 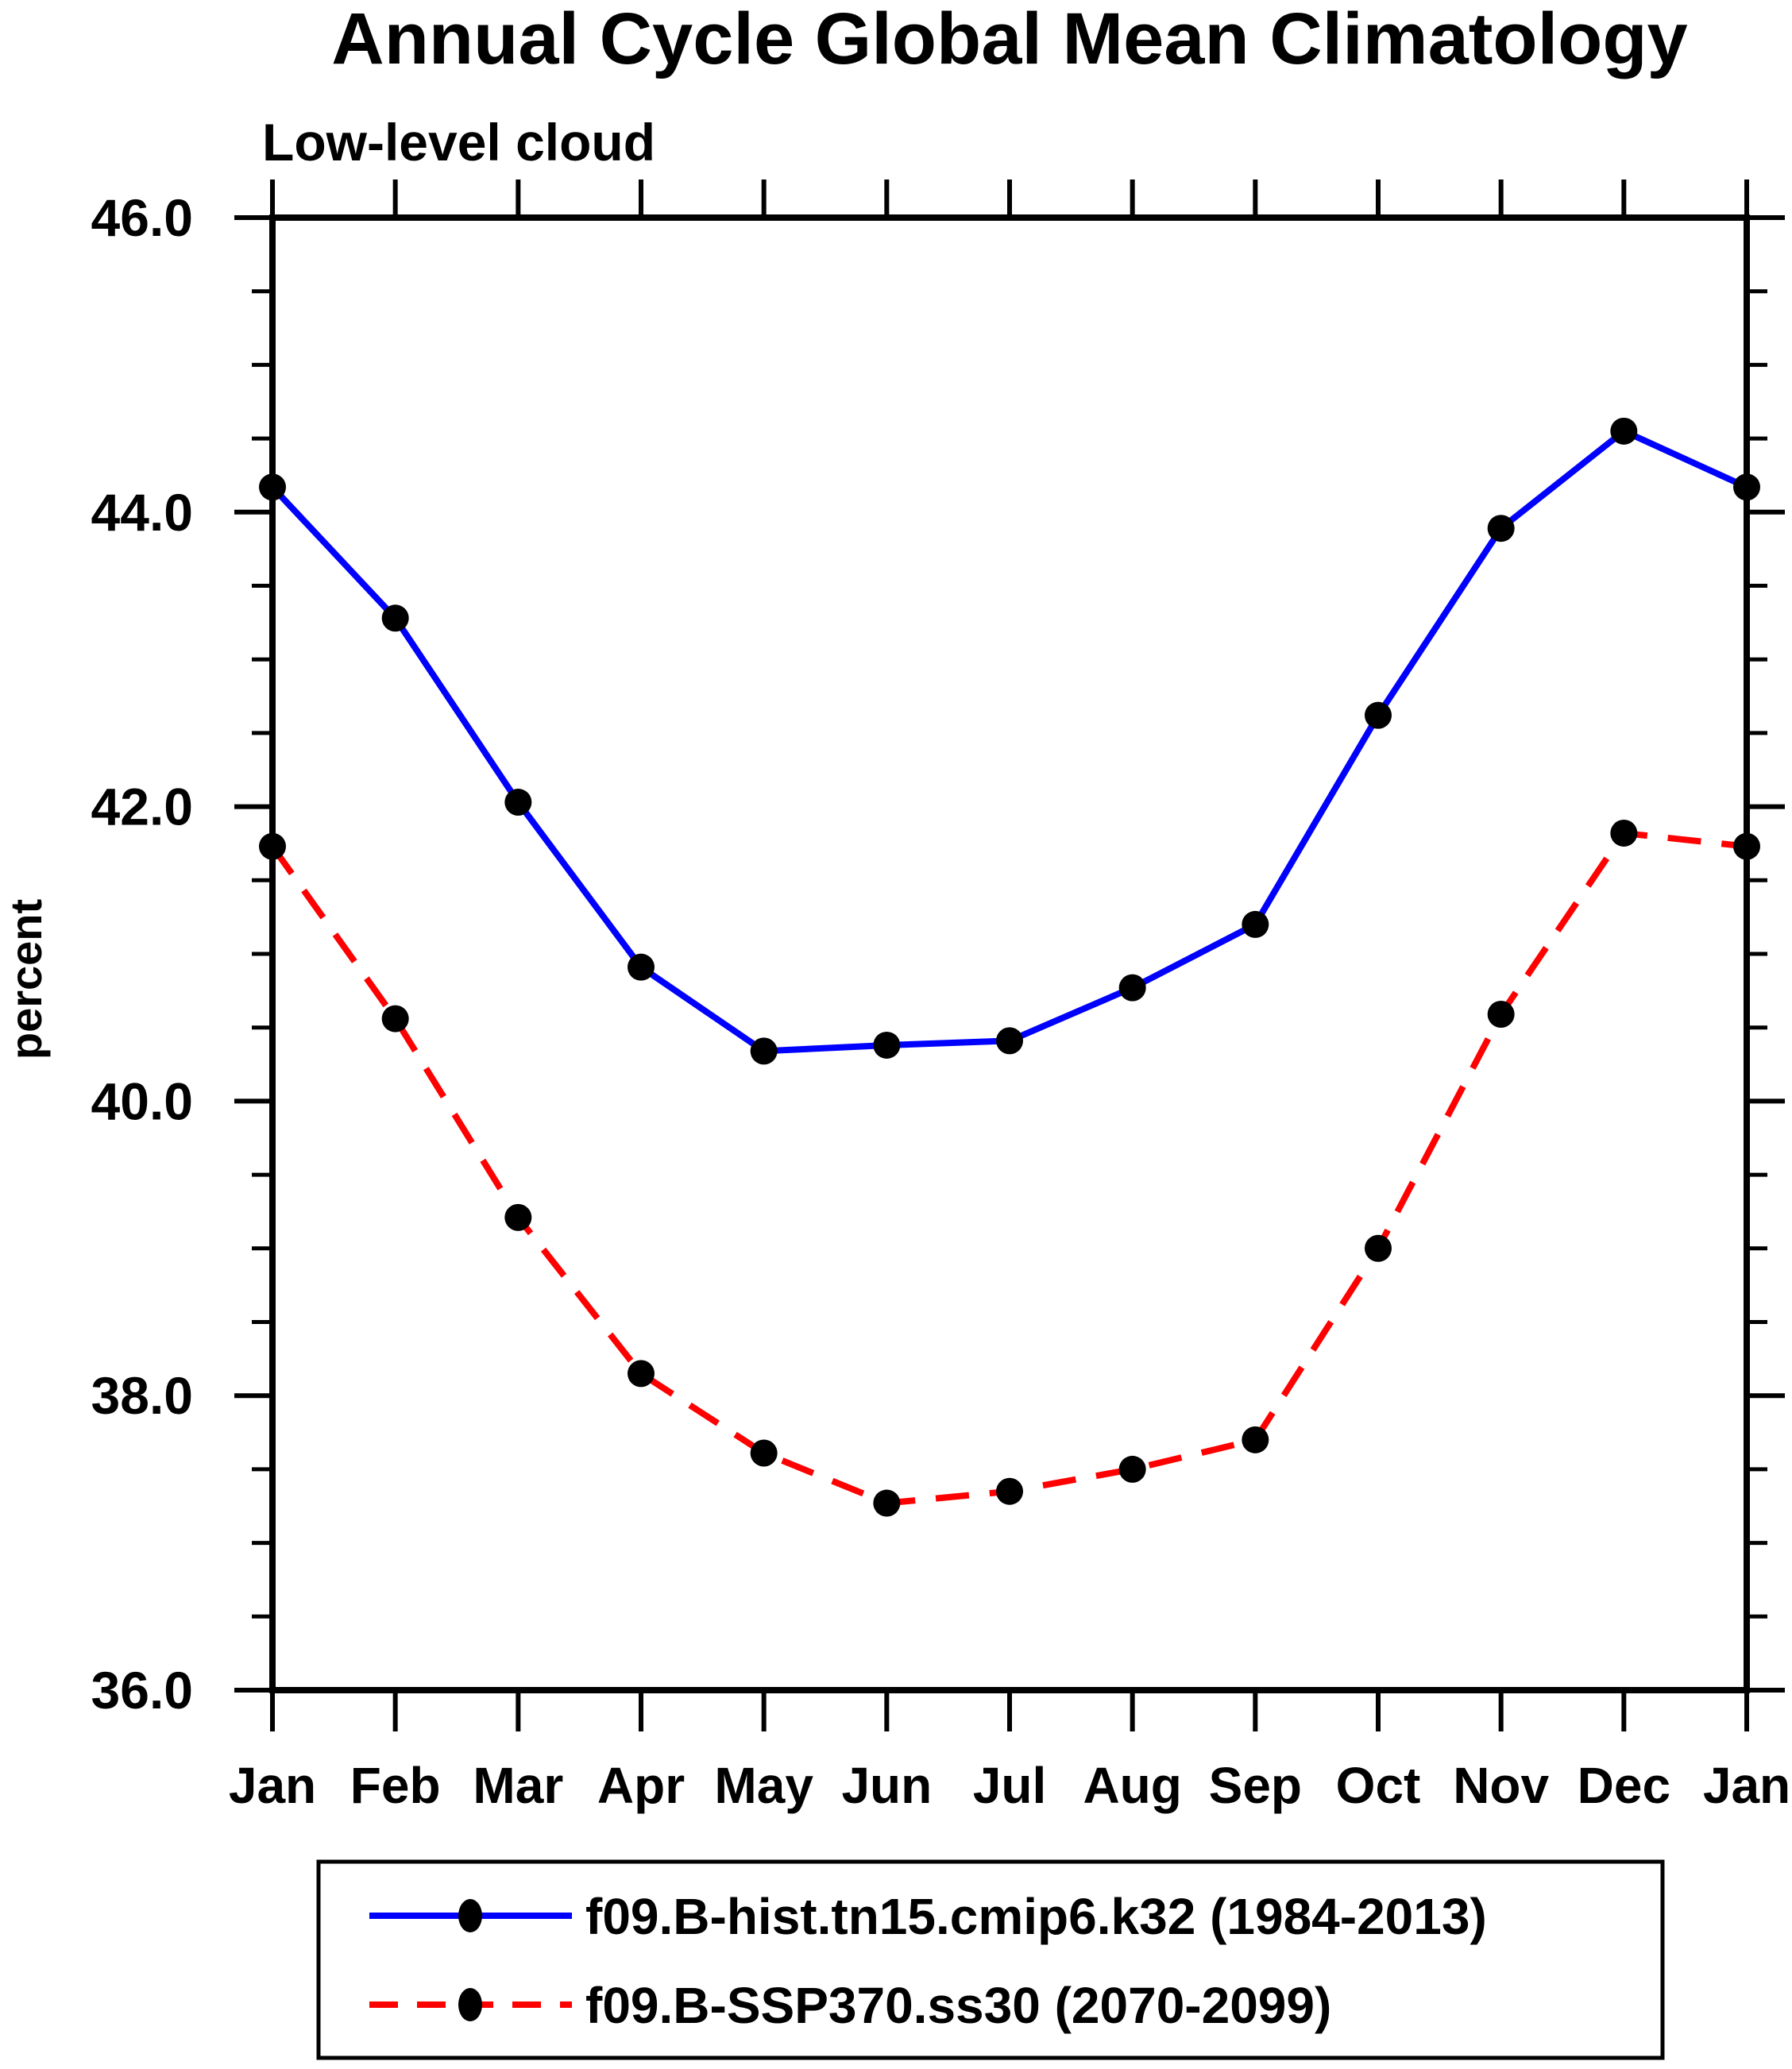 What do you see at coordinates (142, 1100) in the screenshot?
I see `y-tick-label: 40.0` at bounding box center [142, 1100].